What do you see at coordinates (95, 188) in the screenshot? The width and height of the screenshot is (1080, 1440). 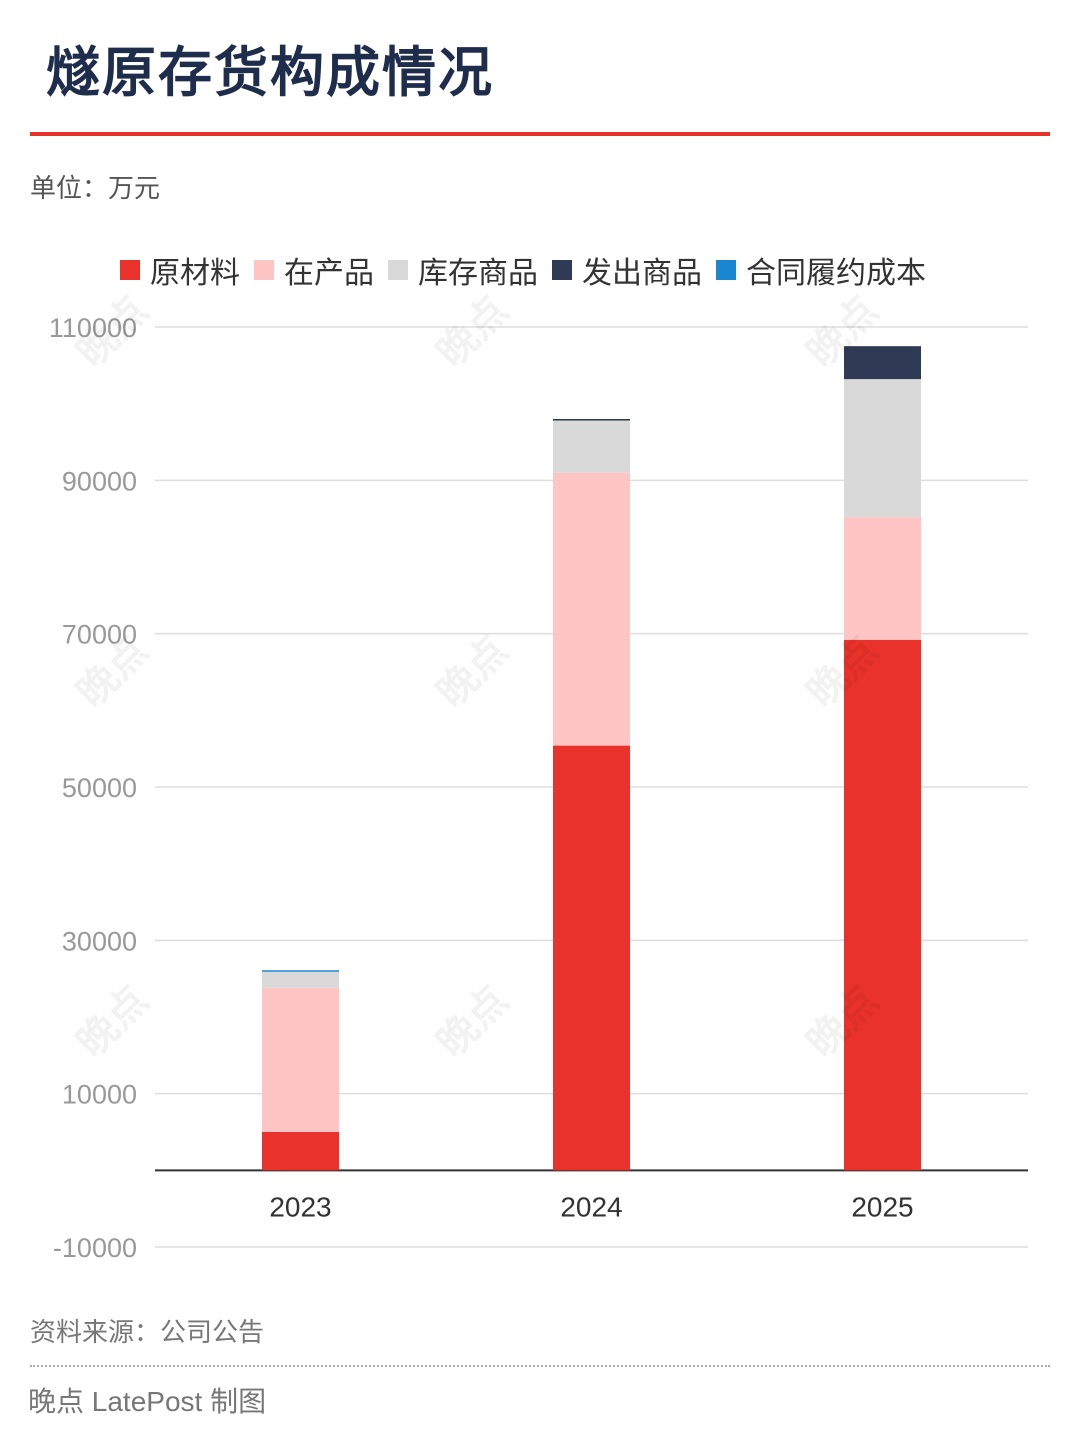 I see `unit-label: 单位：万元` at bounding box center [95, 188].